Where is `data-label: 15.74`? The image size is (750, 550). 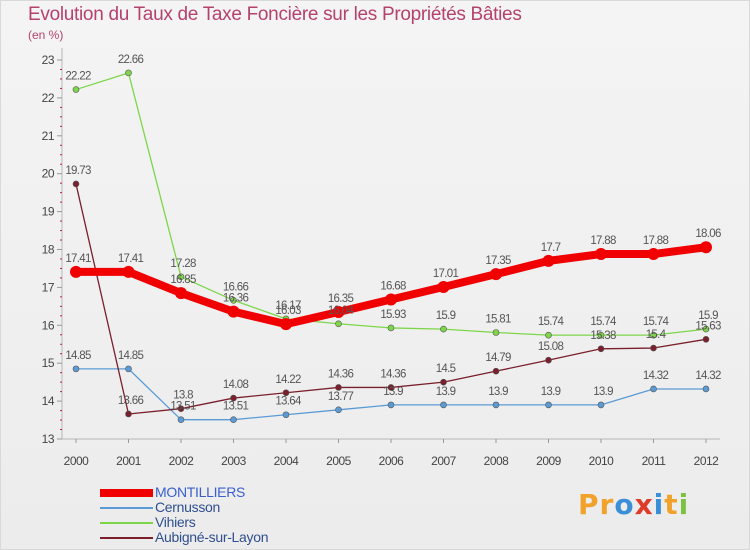 data-label: 15.74 is located at coordinates (603, 322).